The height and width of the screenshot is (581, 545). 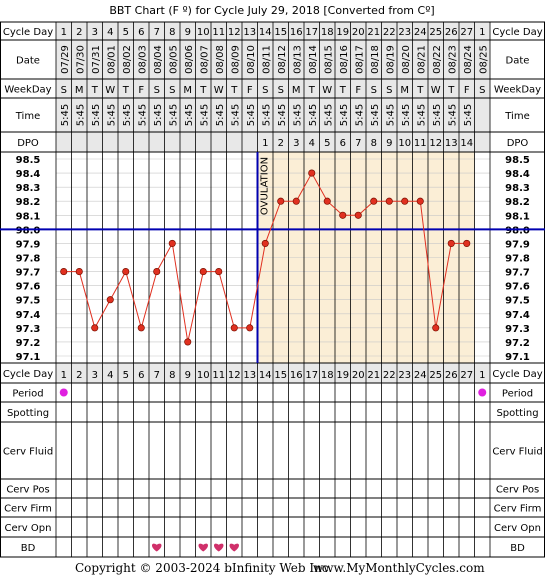 What do you see at coordinates (435, 32) in the screenshot?
I see `cycle-day-label: 25` at bounding box center [435, 32].